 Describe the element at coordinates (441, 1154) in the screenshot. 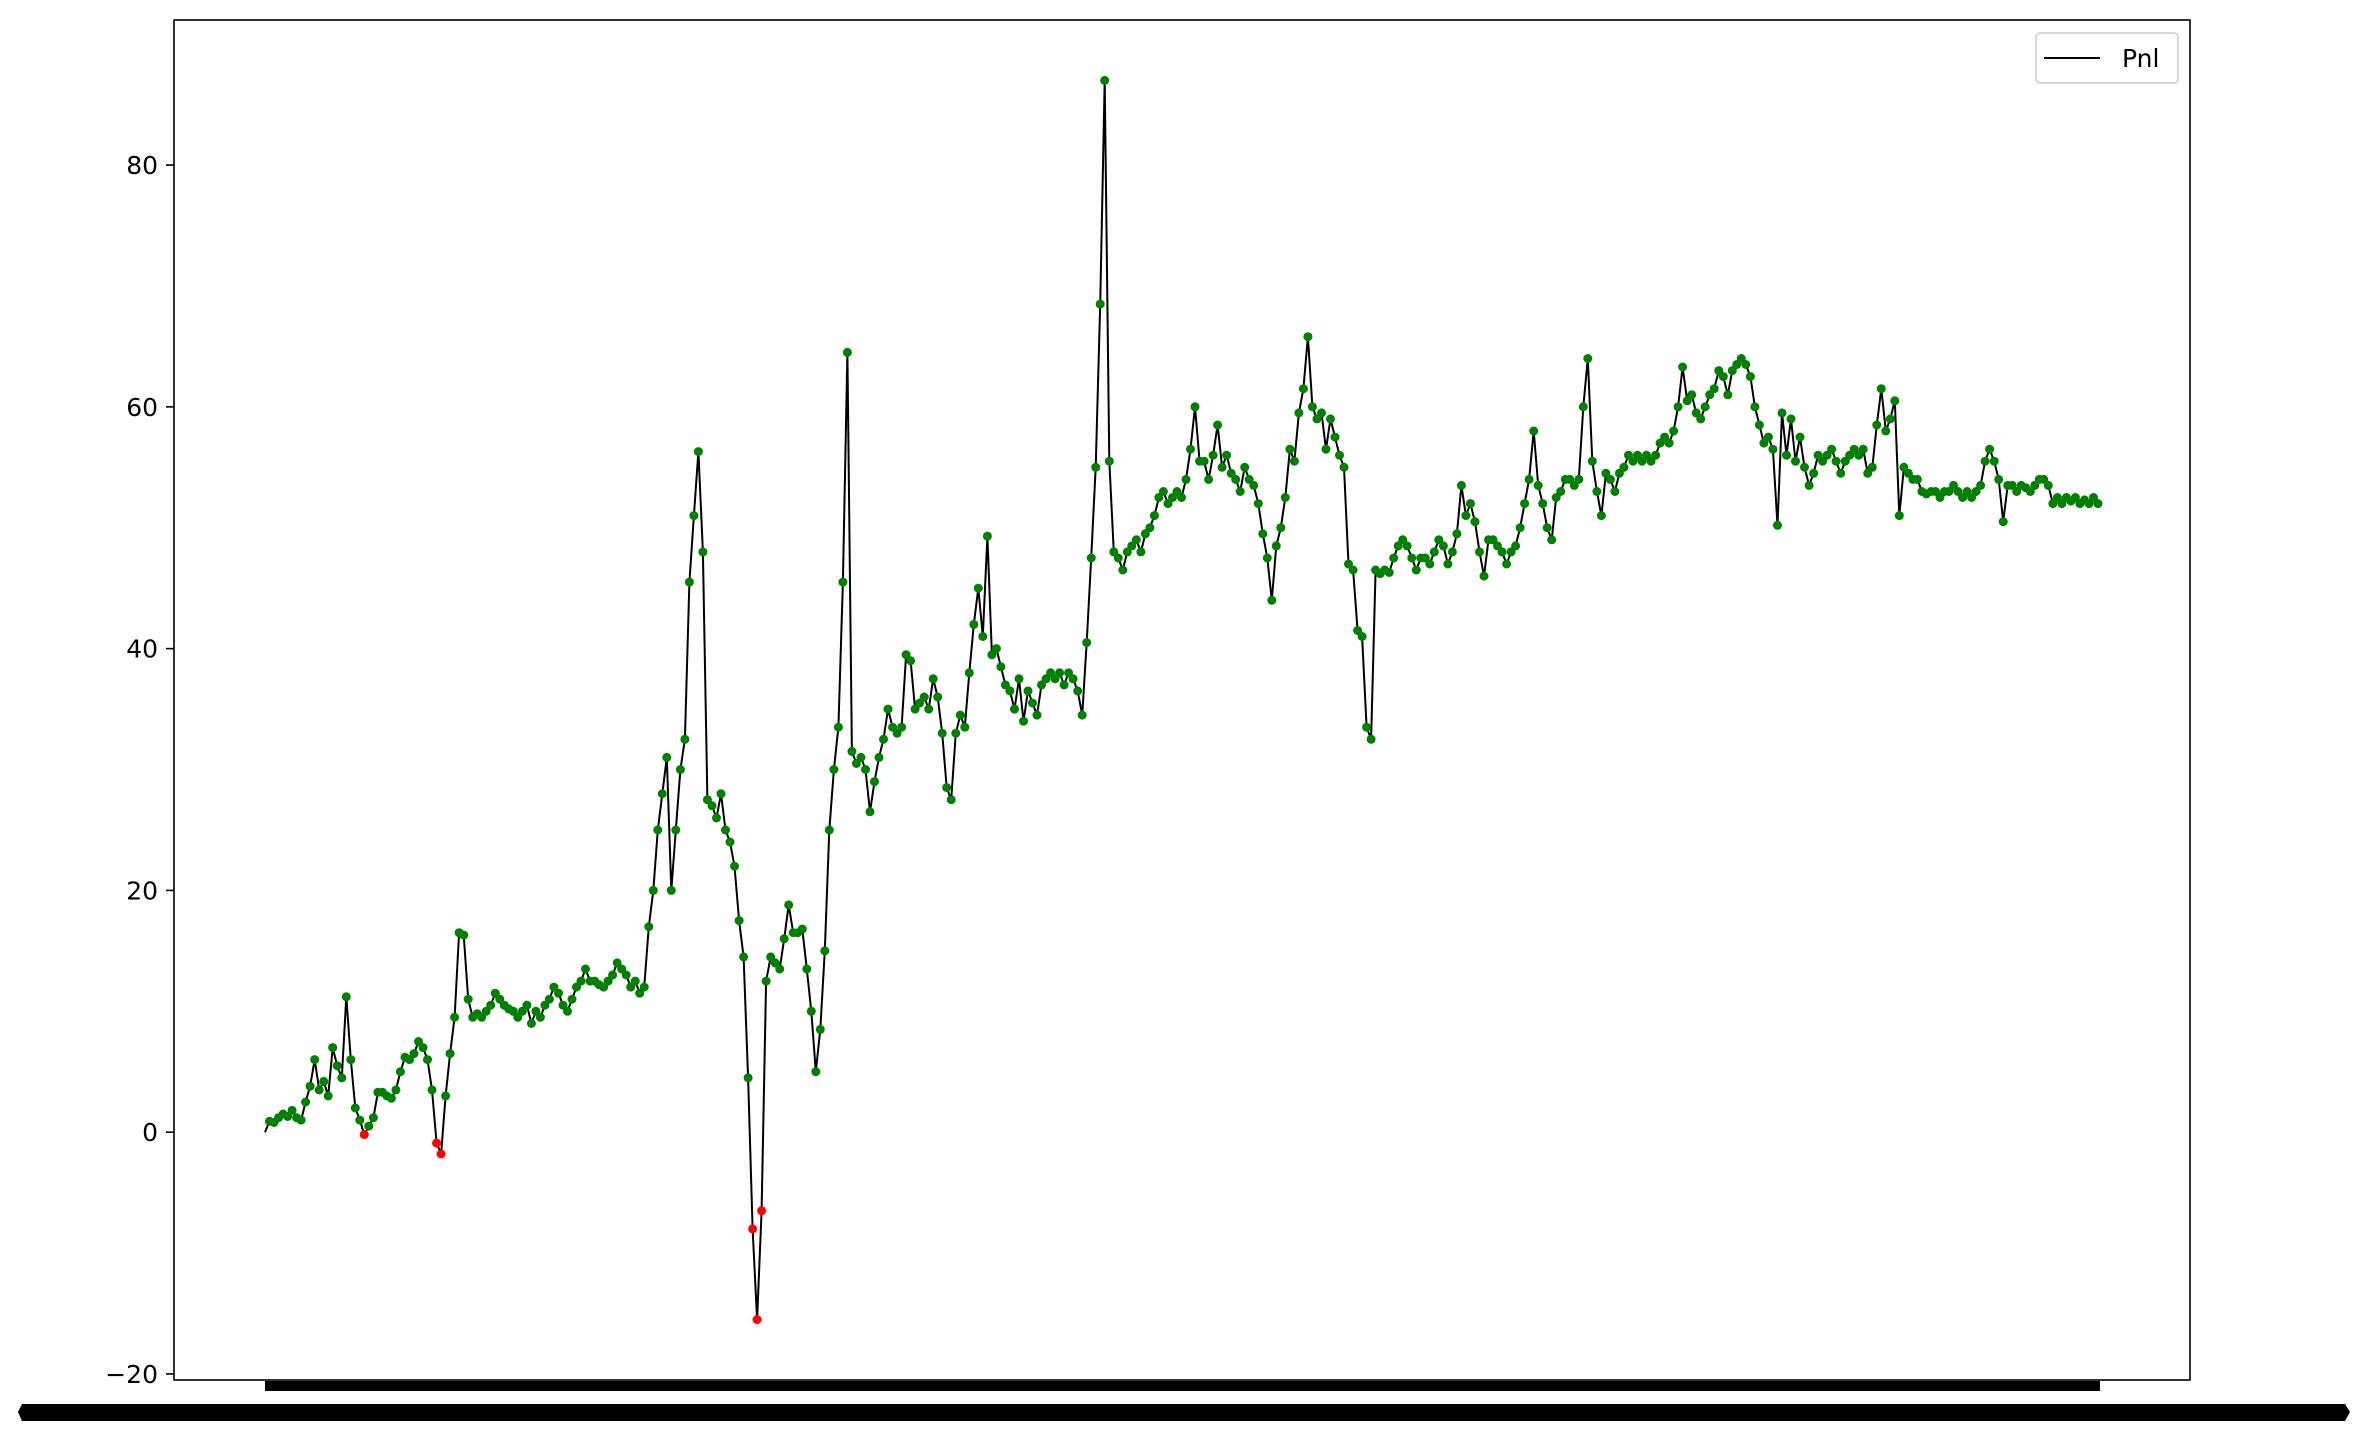

I see `pnl-point-negative` at that location.